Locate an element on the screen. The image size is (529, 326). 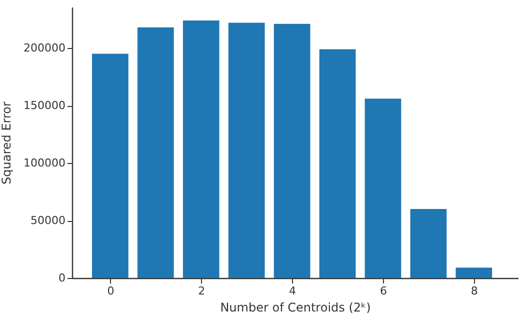
y-axis-title: Squared Error is located at coordinates (7, 142).